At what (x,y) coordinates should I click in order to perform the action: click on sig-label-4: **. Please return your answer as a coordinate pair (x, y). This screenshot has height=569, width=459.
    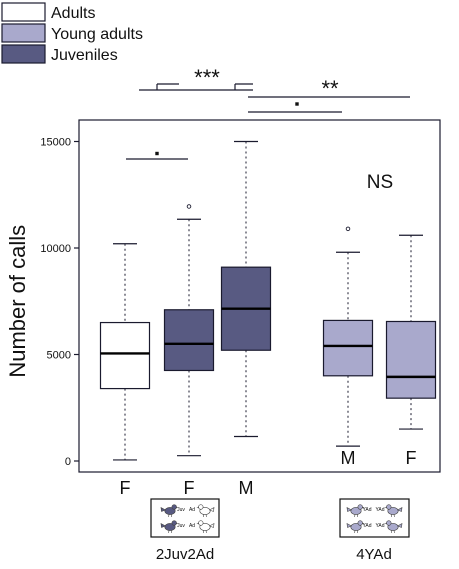
    Looking at the image, I should click on (330, 88).